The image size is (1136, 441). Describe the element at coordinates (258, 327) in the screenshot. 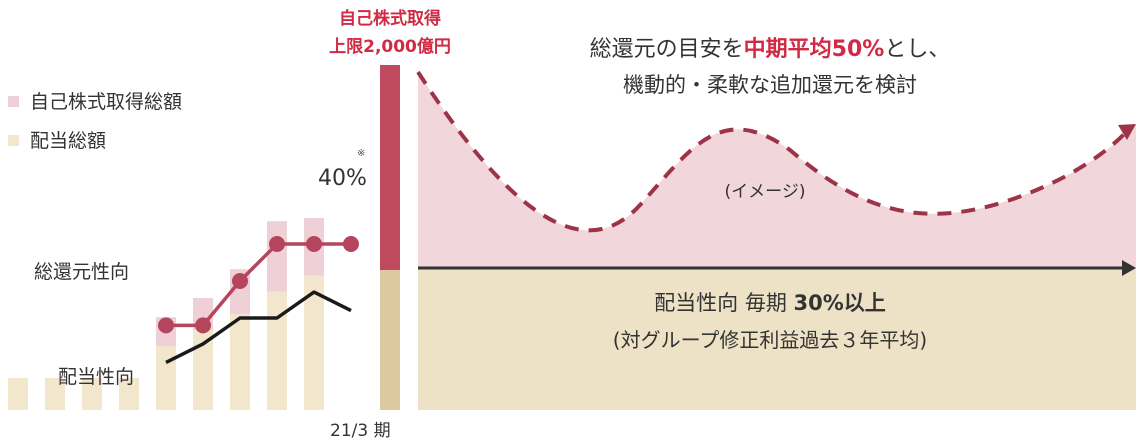

I see `payout-ratio-line` at that location.